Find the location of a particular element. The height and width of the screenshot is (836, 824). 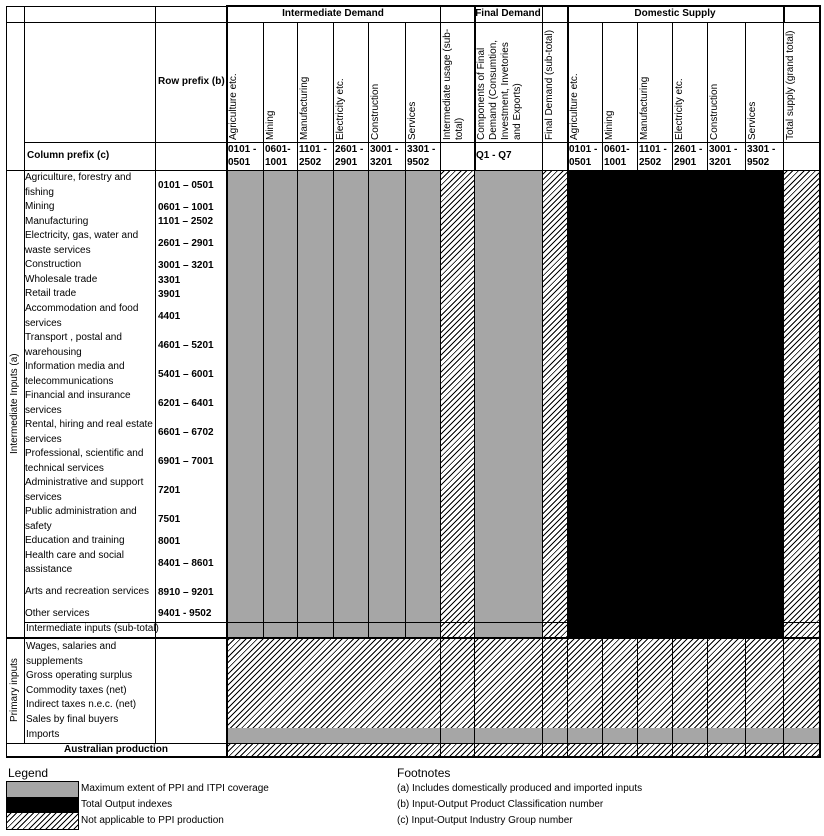

table-row: Construction 3001 – 3201 is located at coordinates (125, 265).